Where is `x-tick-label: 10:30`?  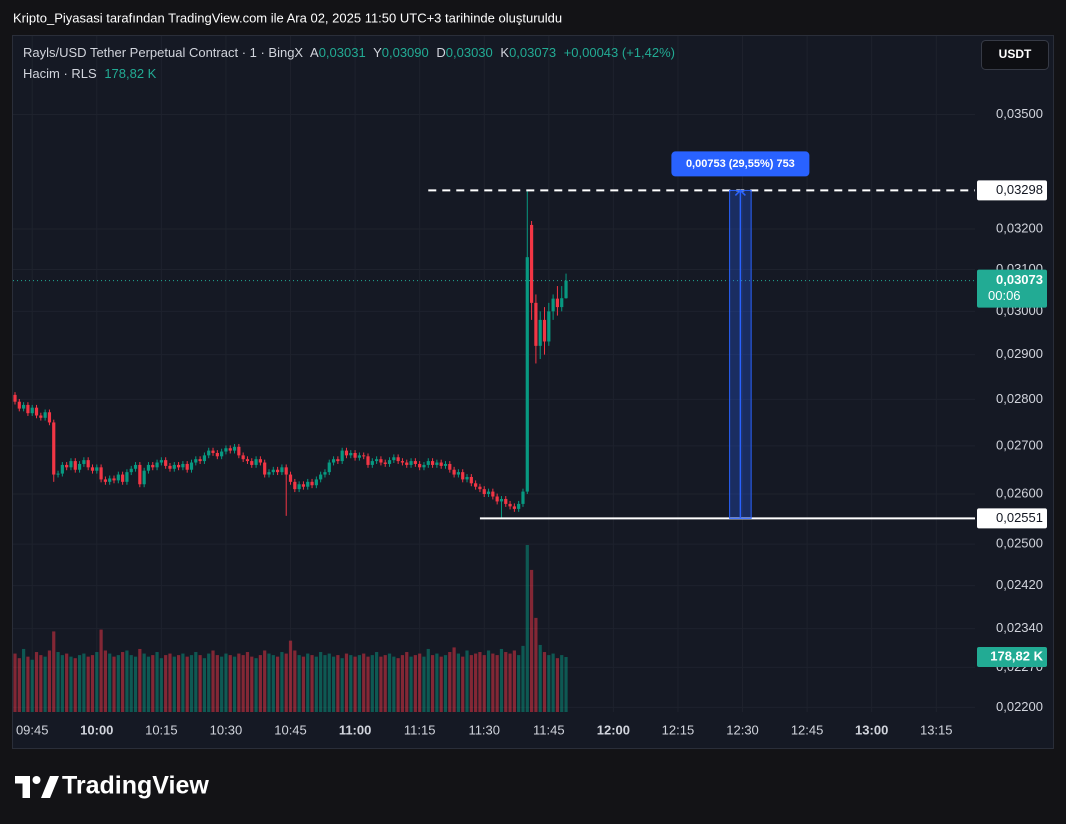
x-tick-label: 10:30 is located at coordinates (226, 729).